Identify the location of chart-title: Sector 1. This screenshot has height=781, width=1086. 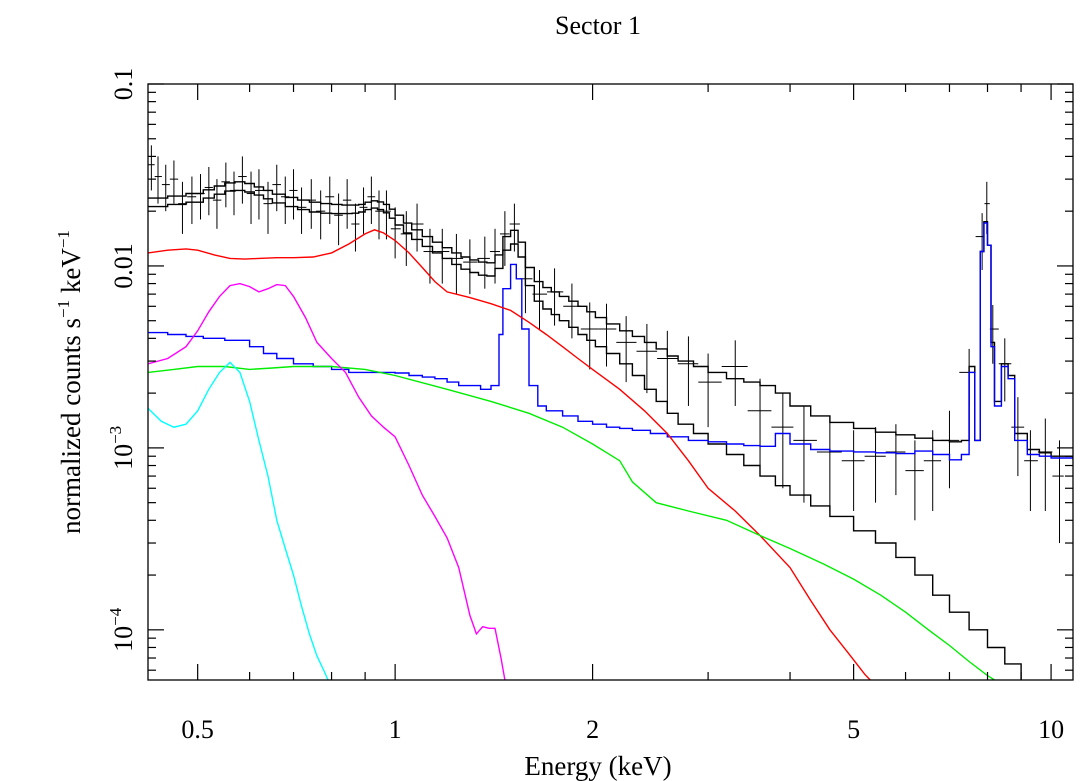
(598, 25).